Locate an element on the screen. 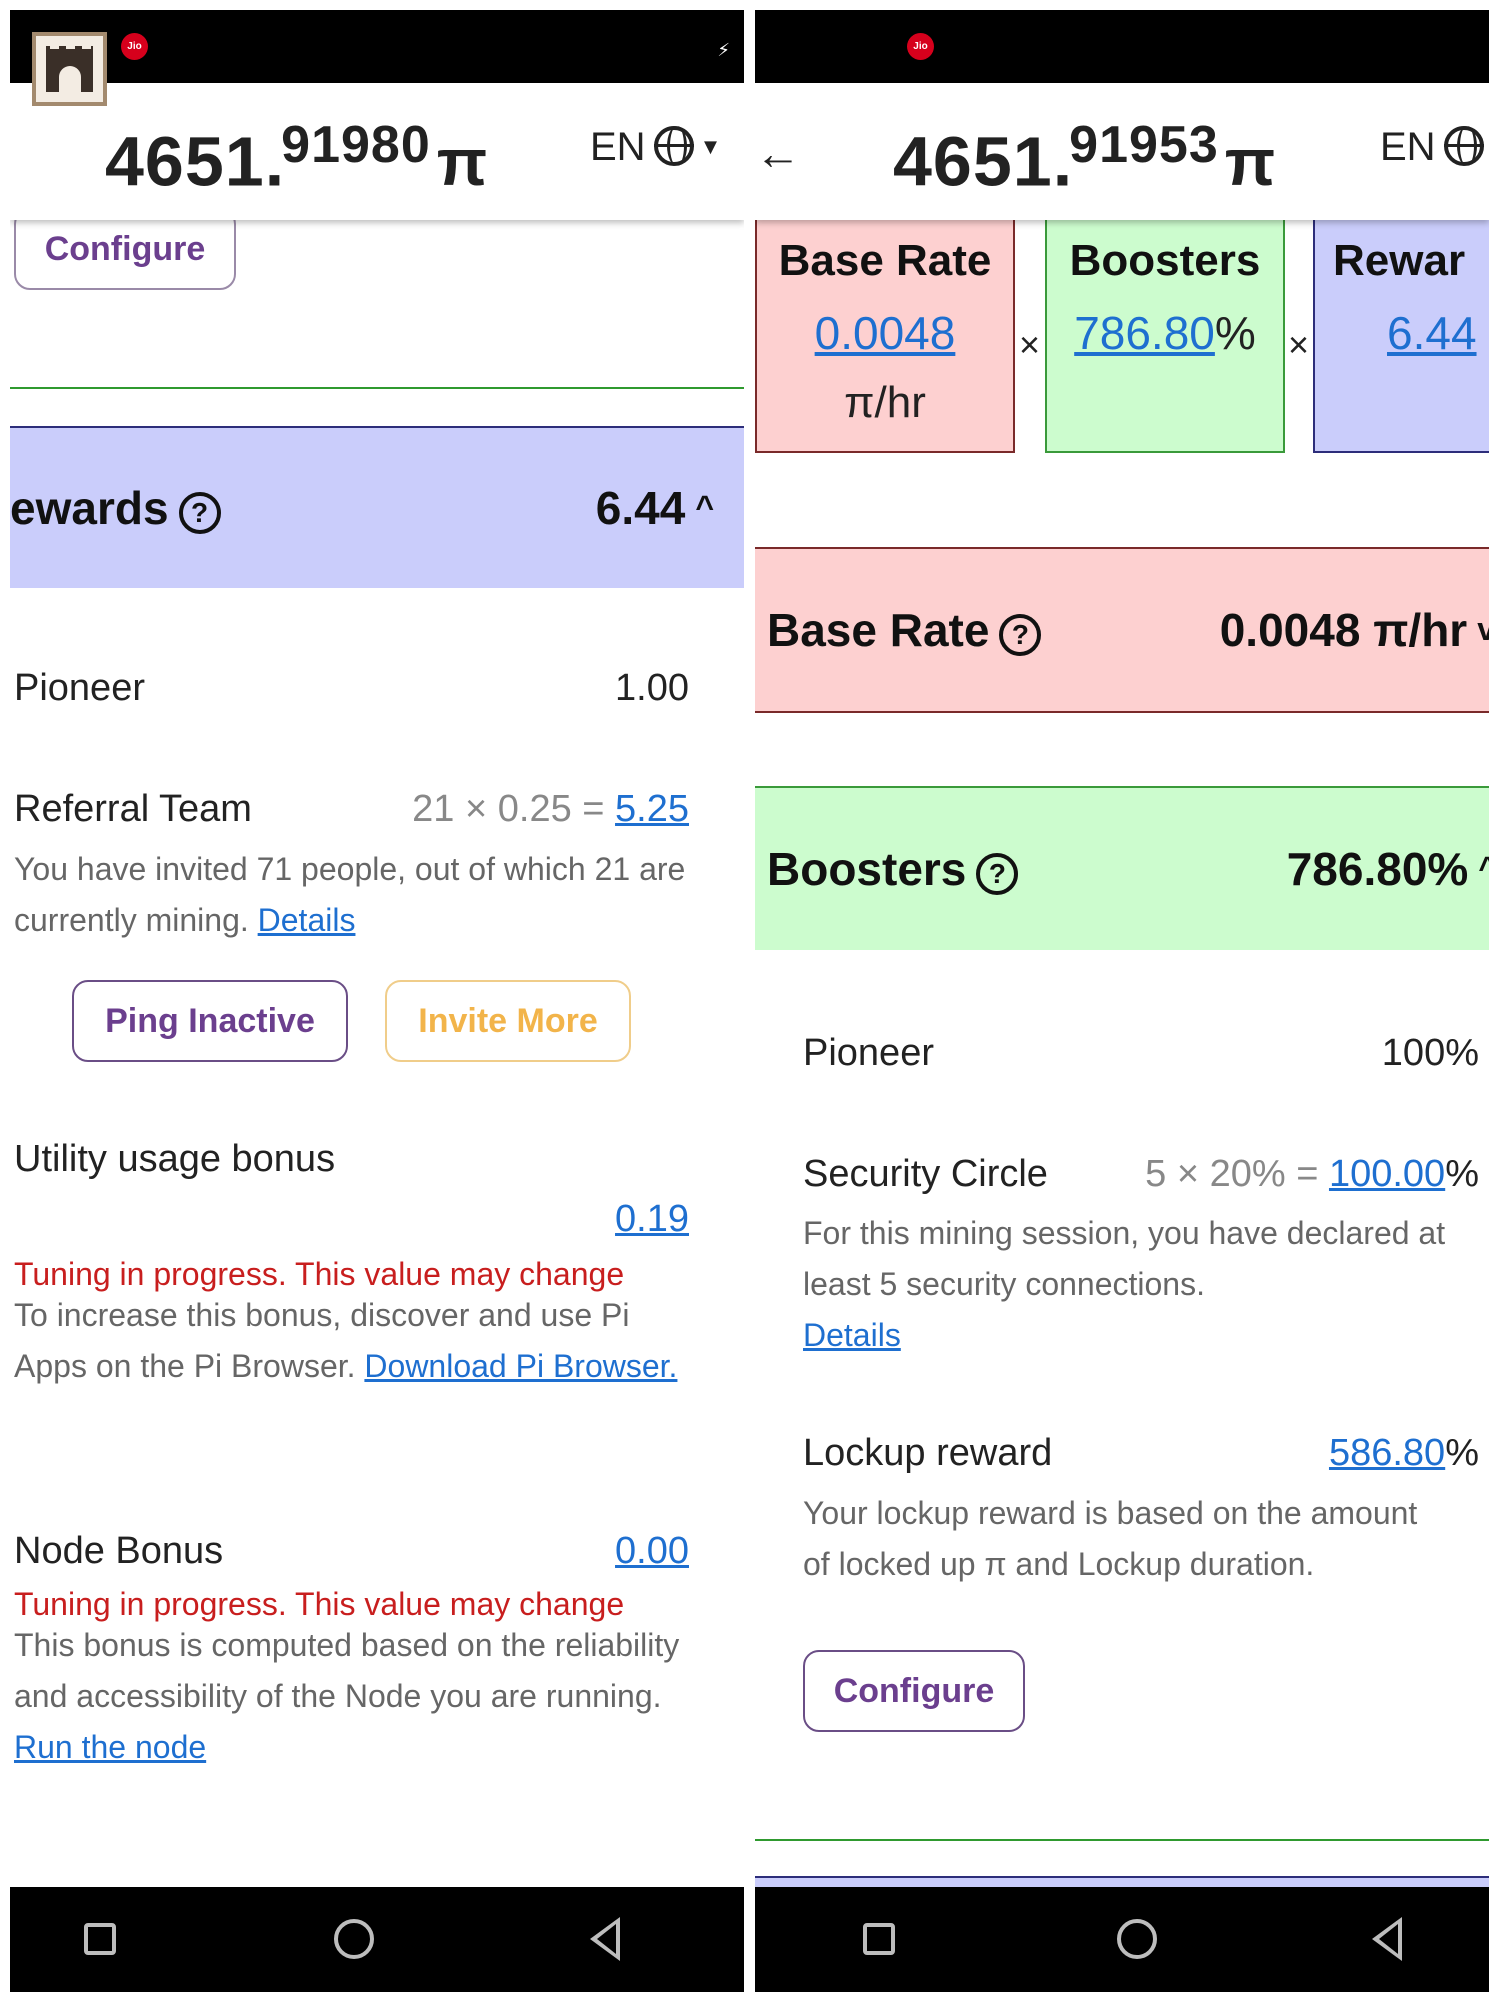 The image size is (1500, 1999). security-circle-label: Security Circle is located at coordinates (925, 1174).